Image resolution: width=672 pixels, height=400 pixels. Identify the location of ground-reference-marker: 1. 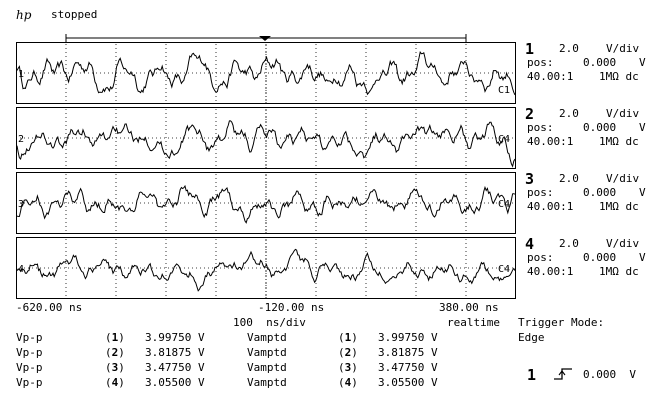
(21, 74).